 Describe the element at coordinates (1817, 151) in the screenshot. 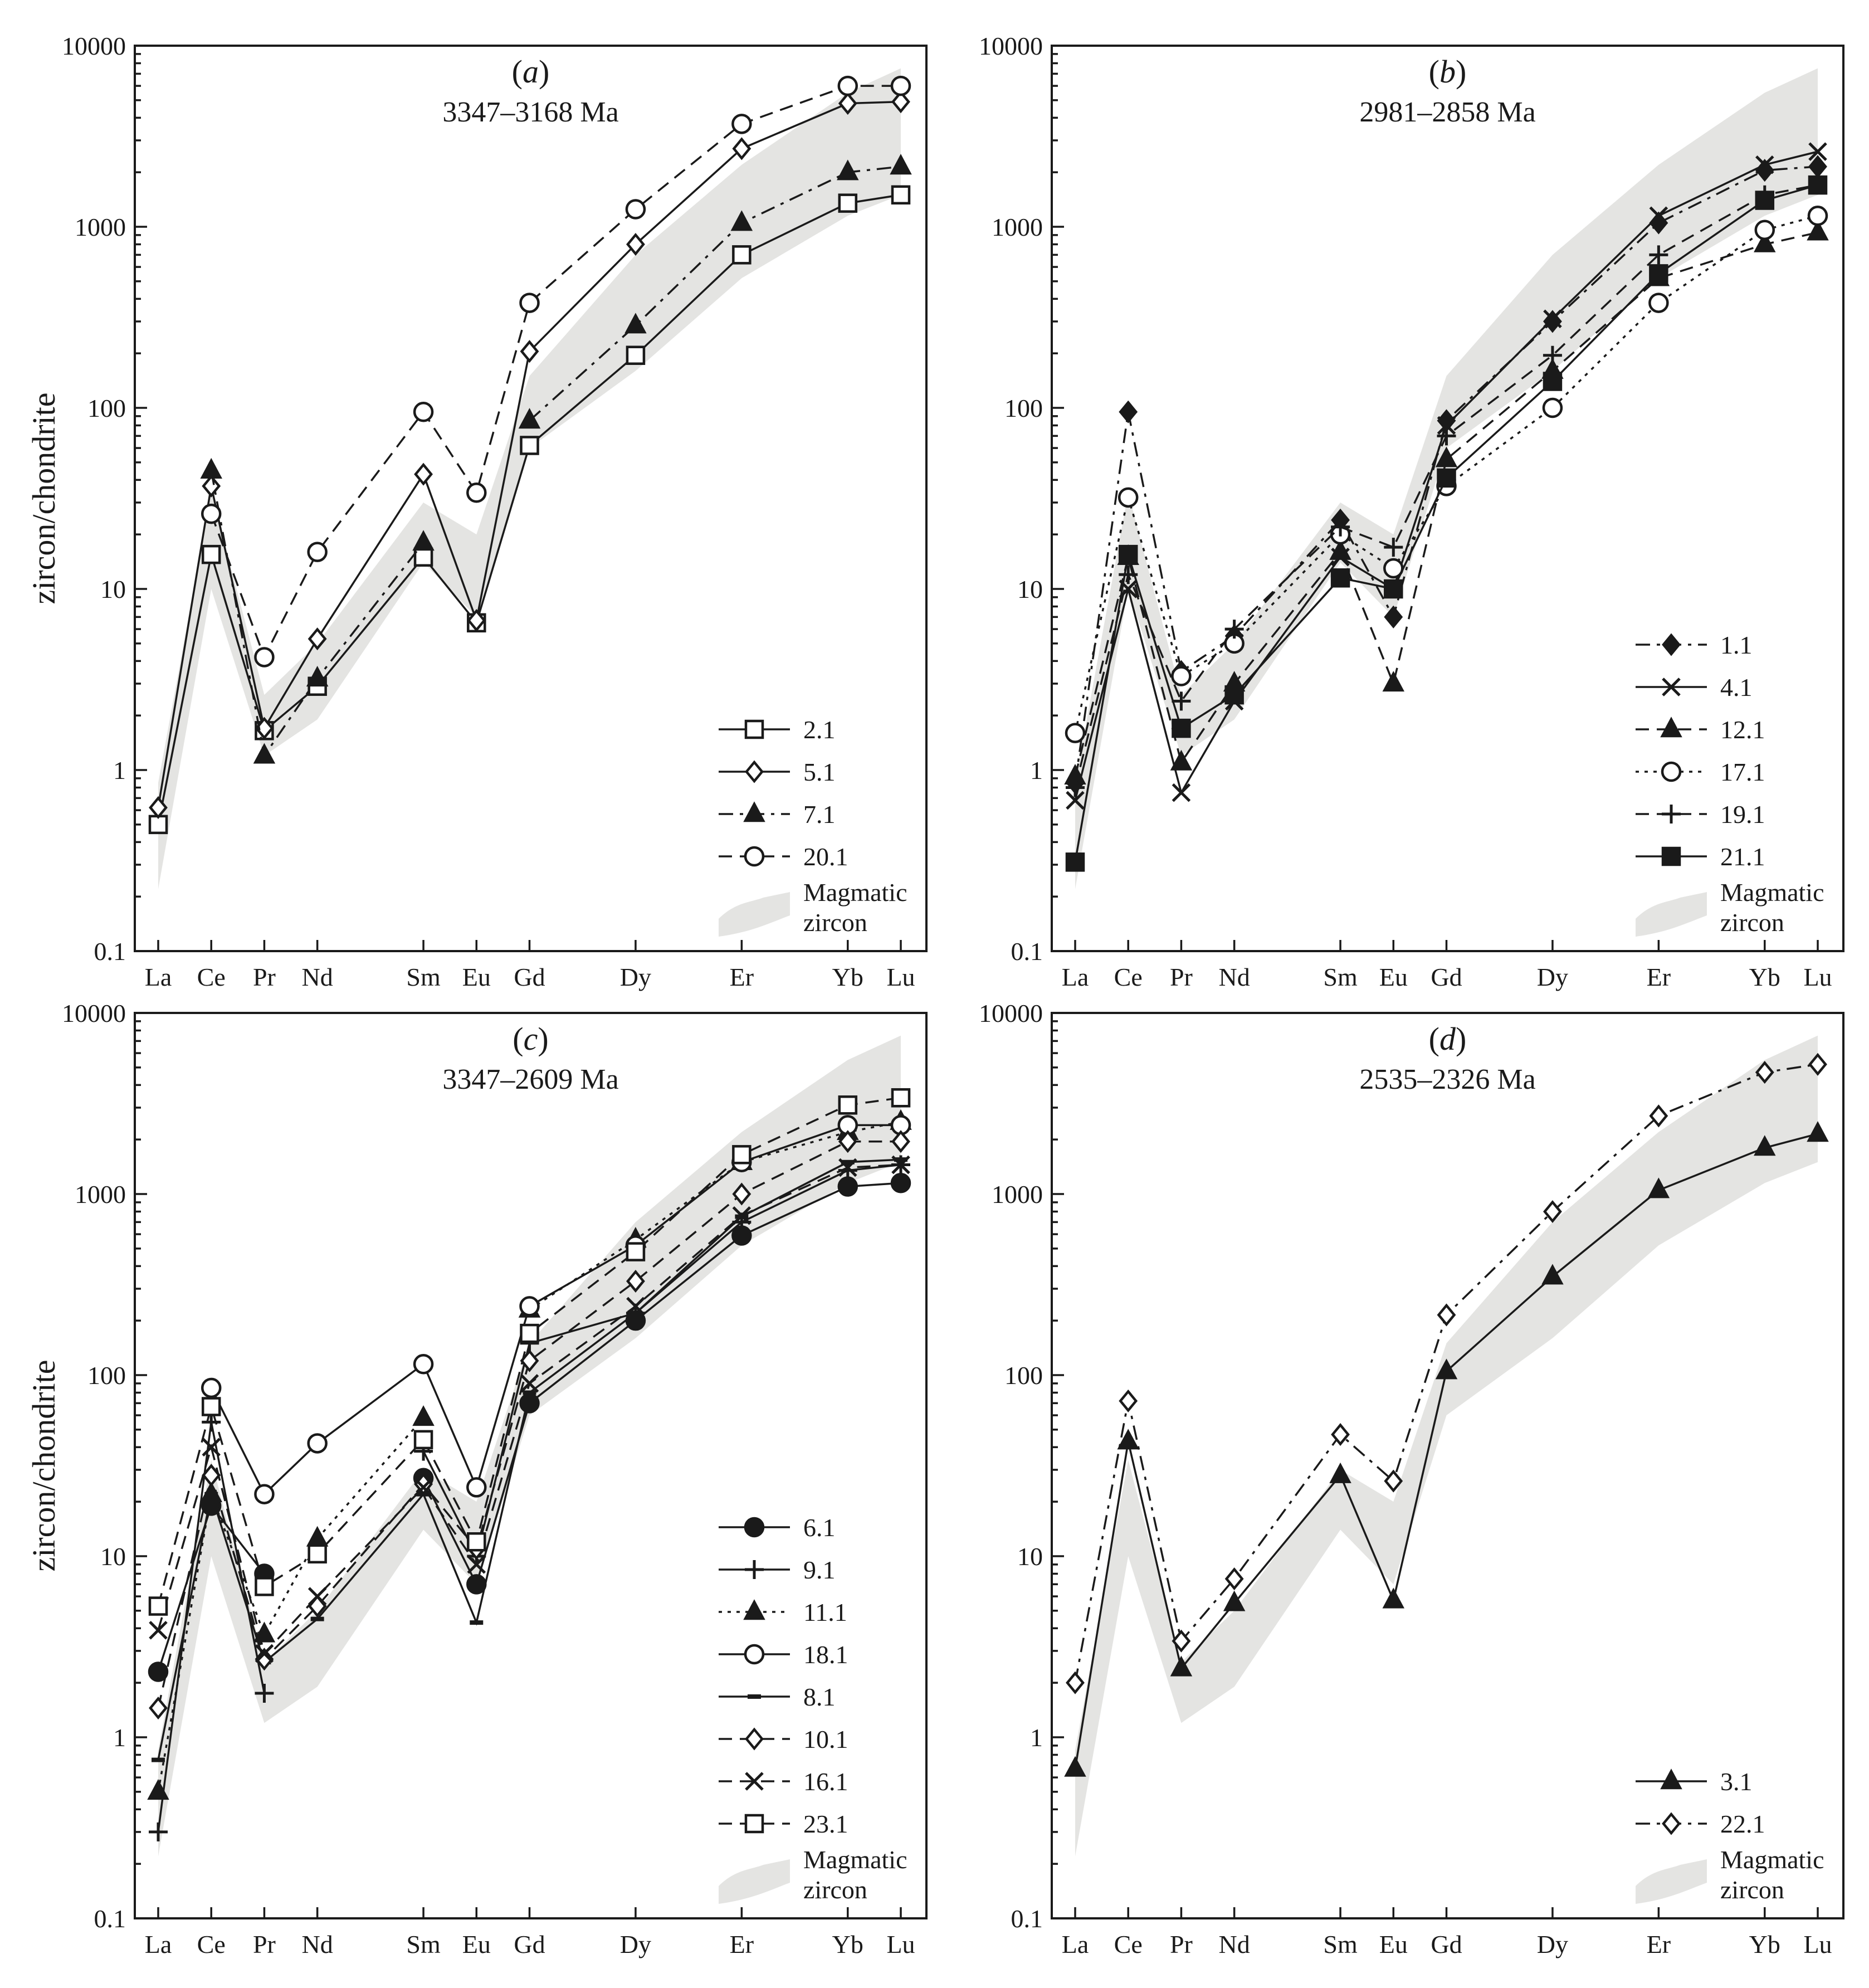

I see `point-4.1-Lu` at that location.